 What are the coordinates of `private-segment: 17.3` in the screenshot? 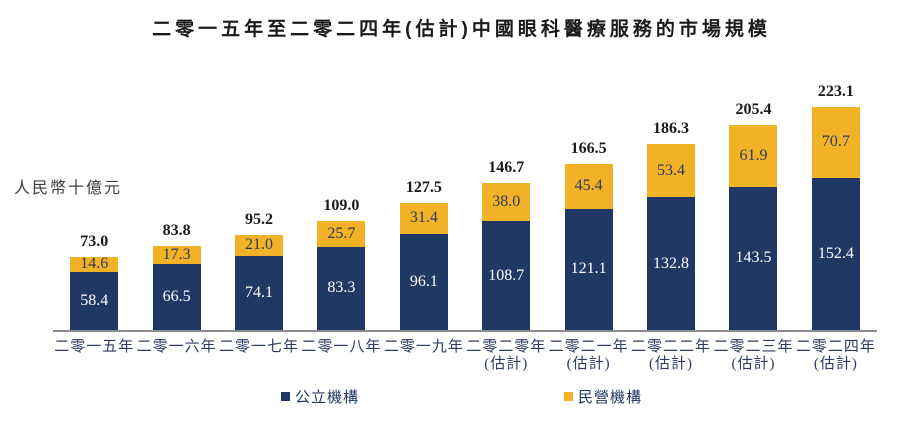 It's located at (176, 255).